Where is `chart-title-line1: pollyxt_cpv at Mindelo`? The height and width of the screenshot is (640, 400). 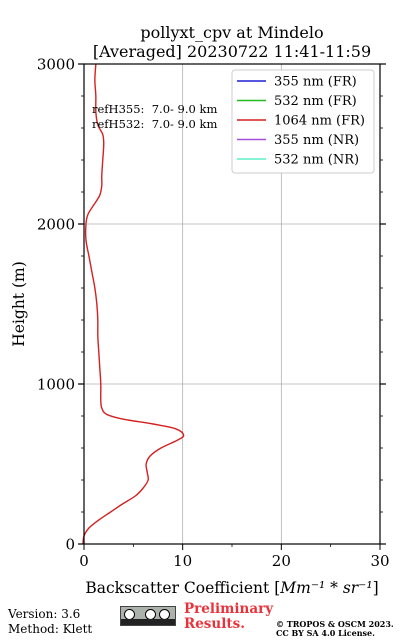 chart-title-line1: pollyxt_cpv at Mindelo is located at coordinates (231, 32).